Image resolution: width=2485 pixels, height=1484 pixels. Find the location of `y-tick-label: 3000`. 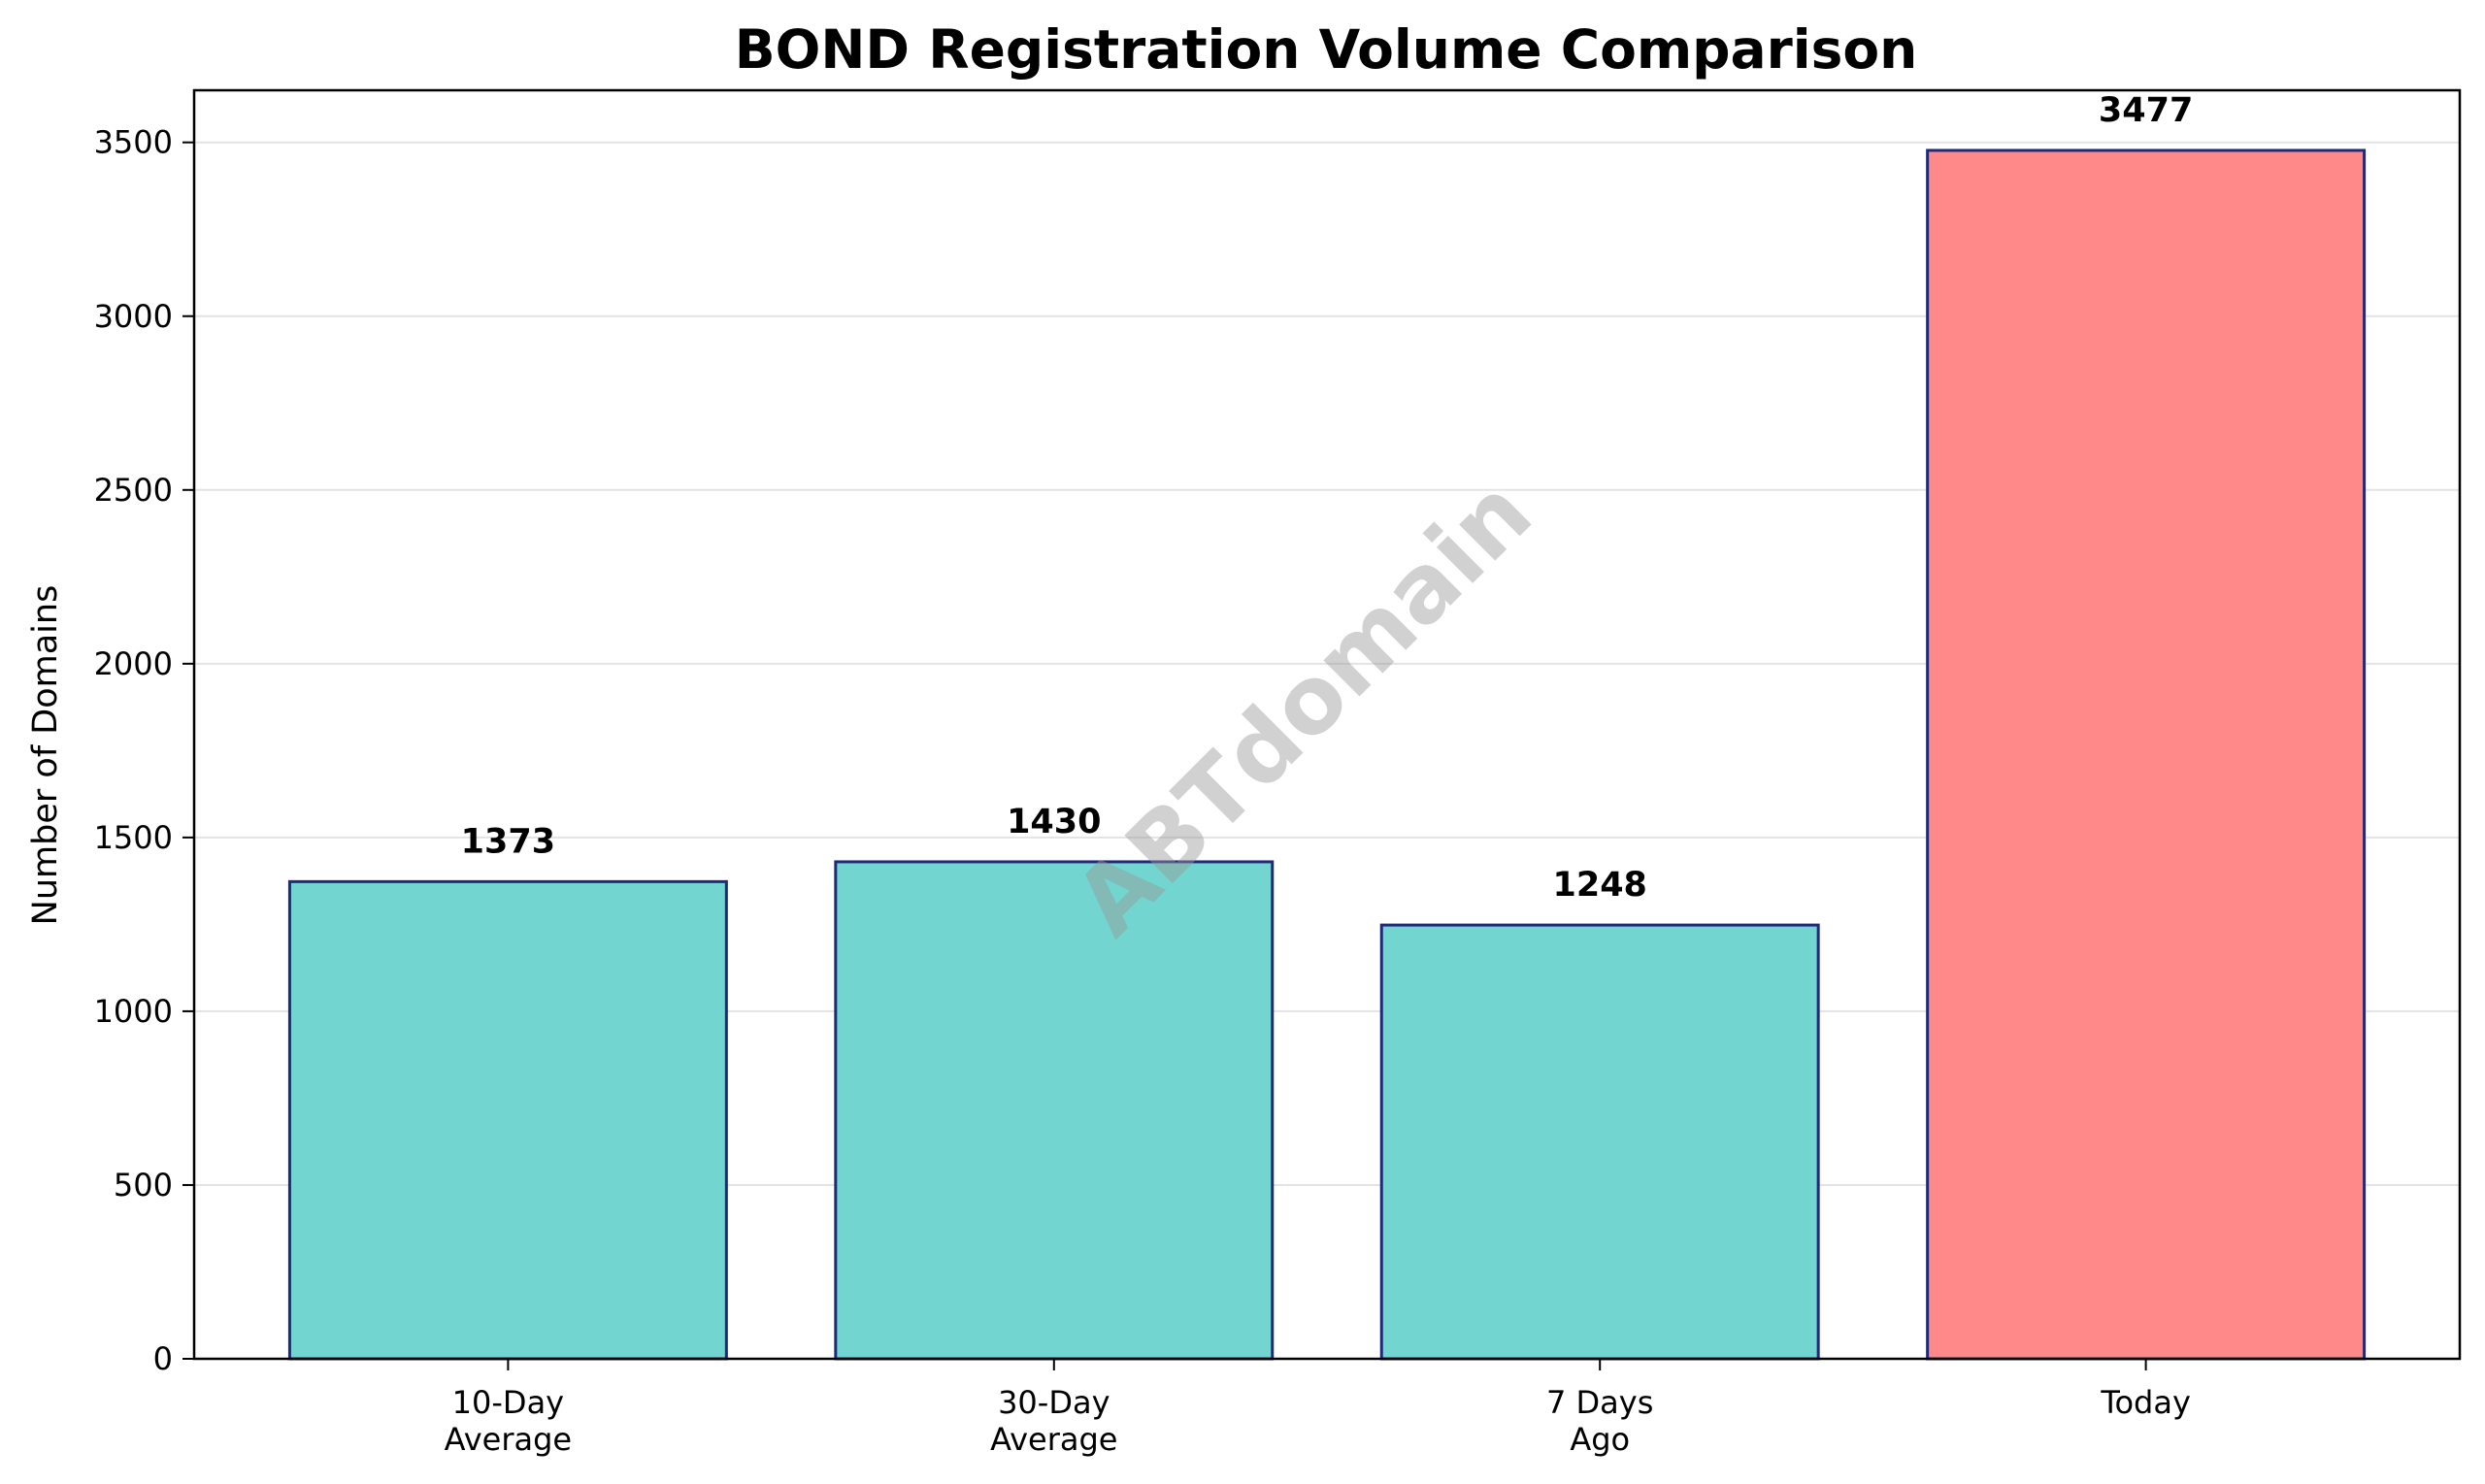

y-tick-label: 3000 is located at coordinates (134, 316).